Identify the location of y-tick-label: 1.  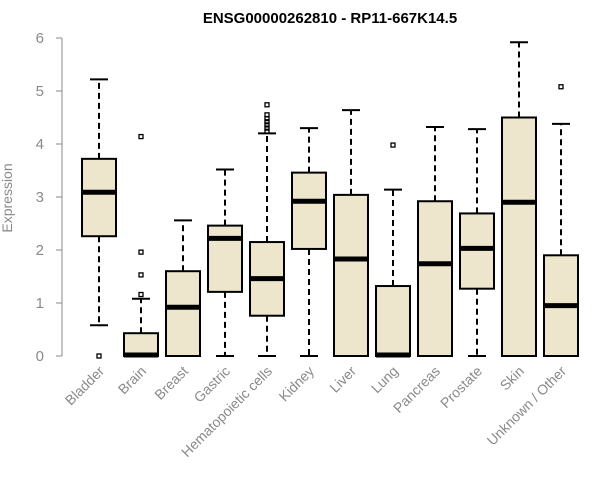
(40, 303).